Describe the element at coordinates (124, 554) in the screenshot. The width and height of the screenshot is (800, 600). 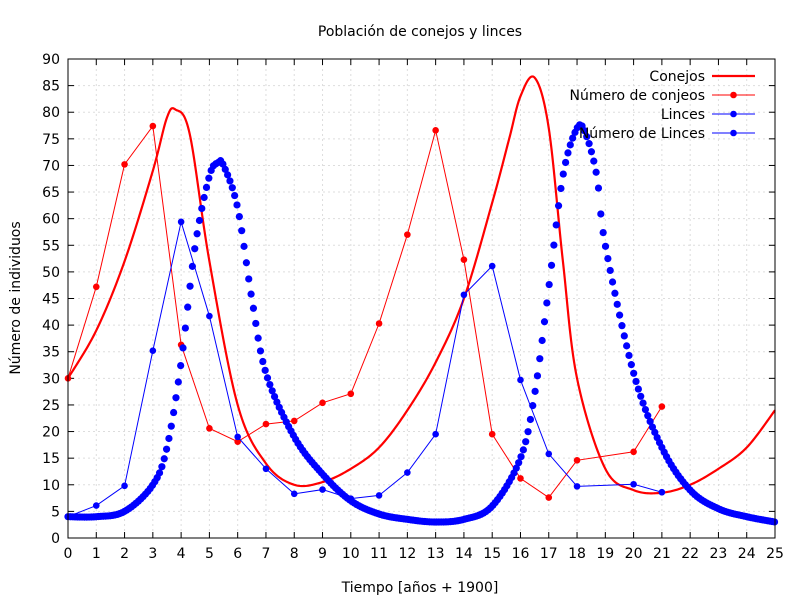
I see `x-tick-label: 2` at that location.